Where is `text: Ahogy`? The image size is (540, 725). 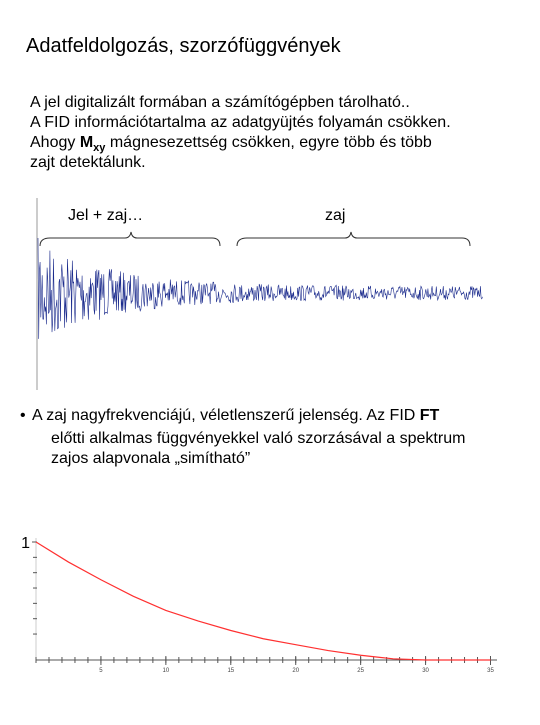 text: Ahogy is located at coordinates (55, 142).